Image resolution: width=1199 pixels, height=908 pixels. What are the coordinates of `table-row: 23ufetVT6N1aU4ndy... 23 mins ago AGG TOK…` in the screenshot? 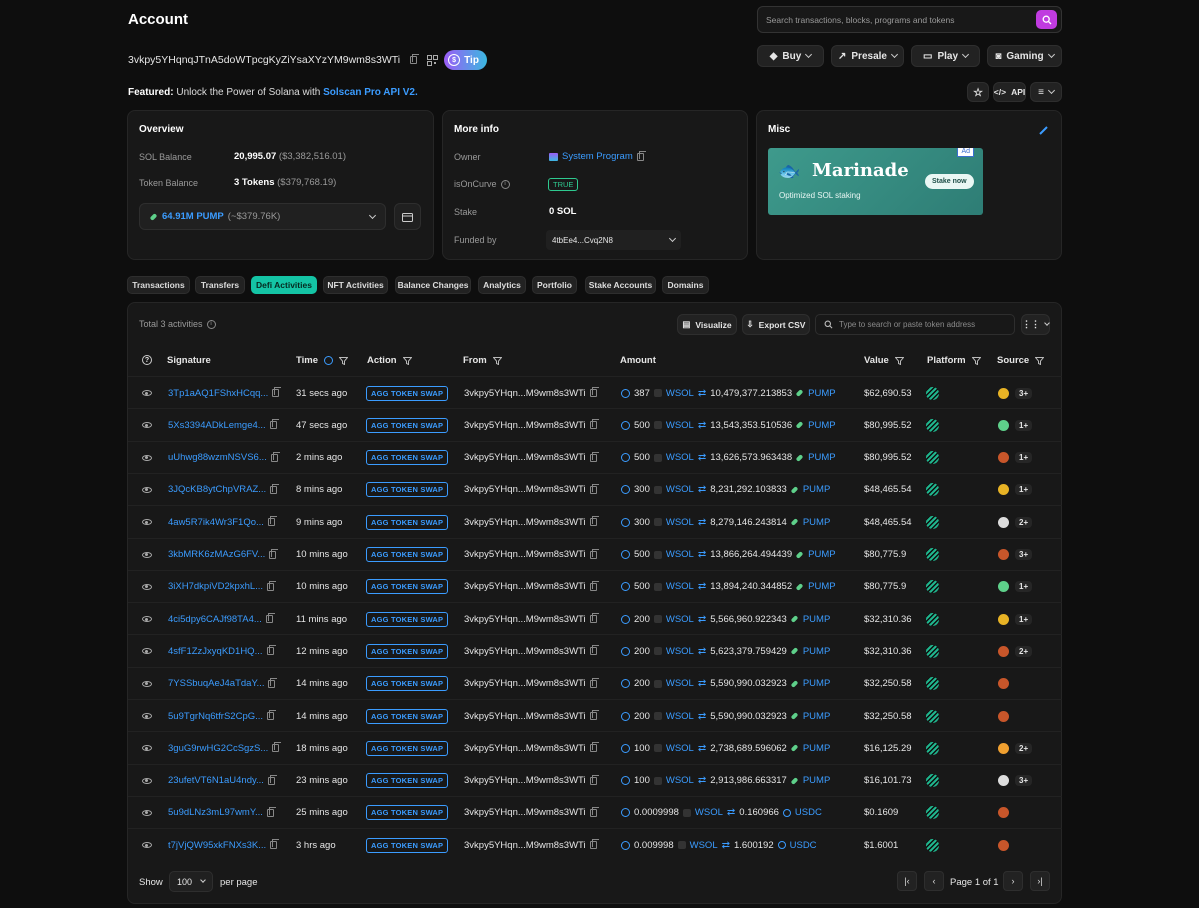 It's located at (595, 779).